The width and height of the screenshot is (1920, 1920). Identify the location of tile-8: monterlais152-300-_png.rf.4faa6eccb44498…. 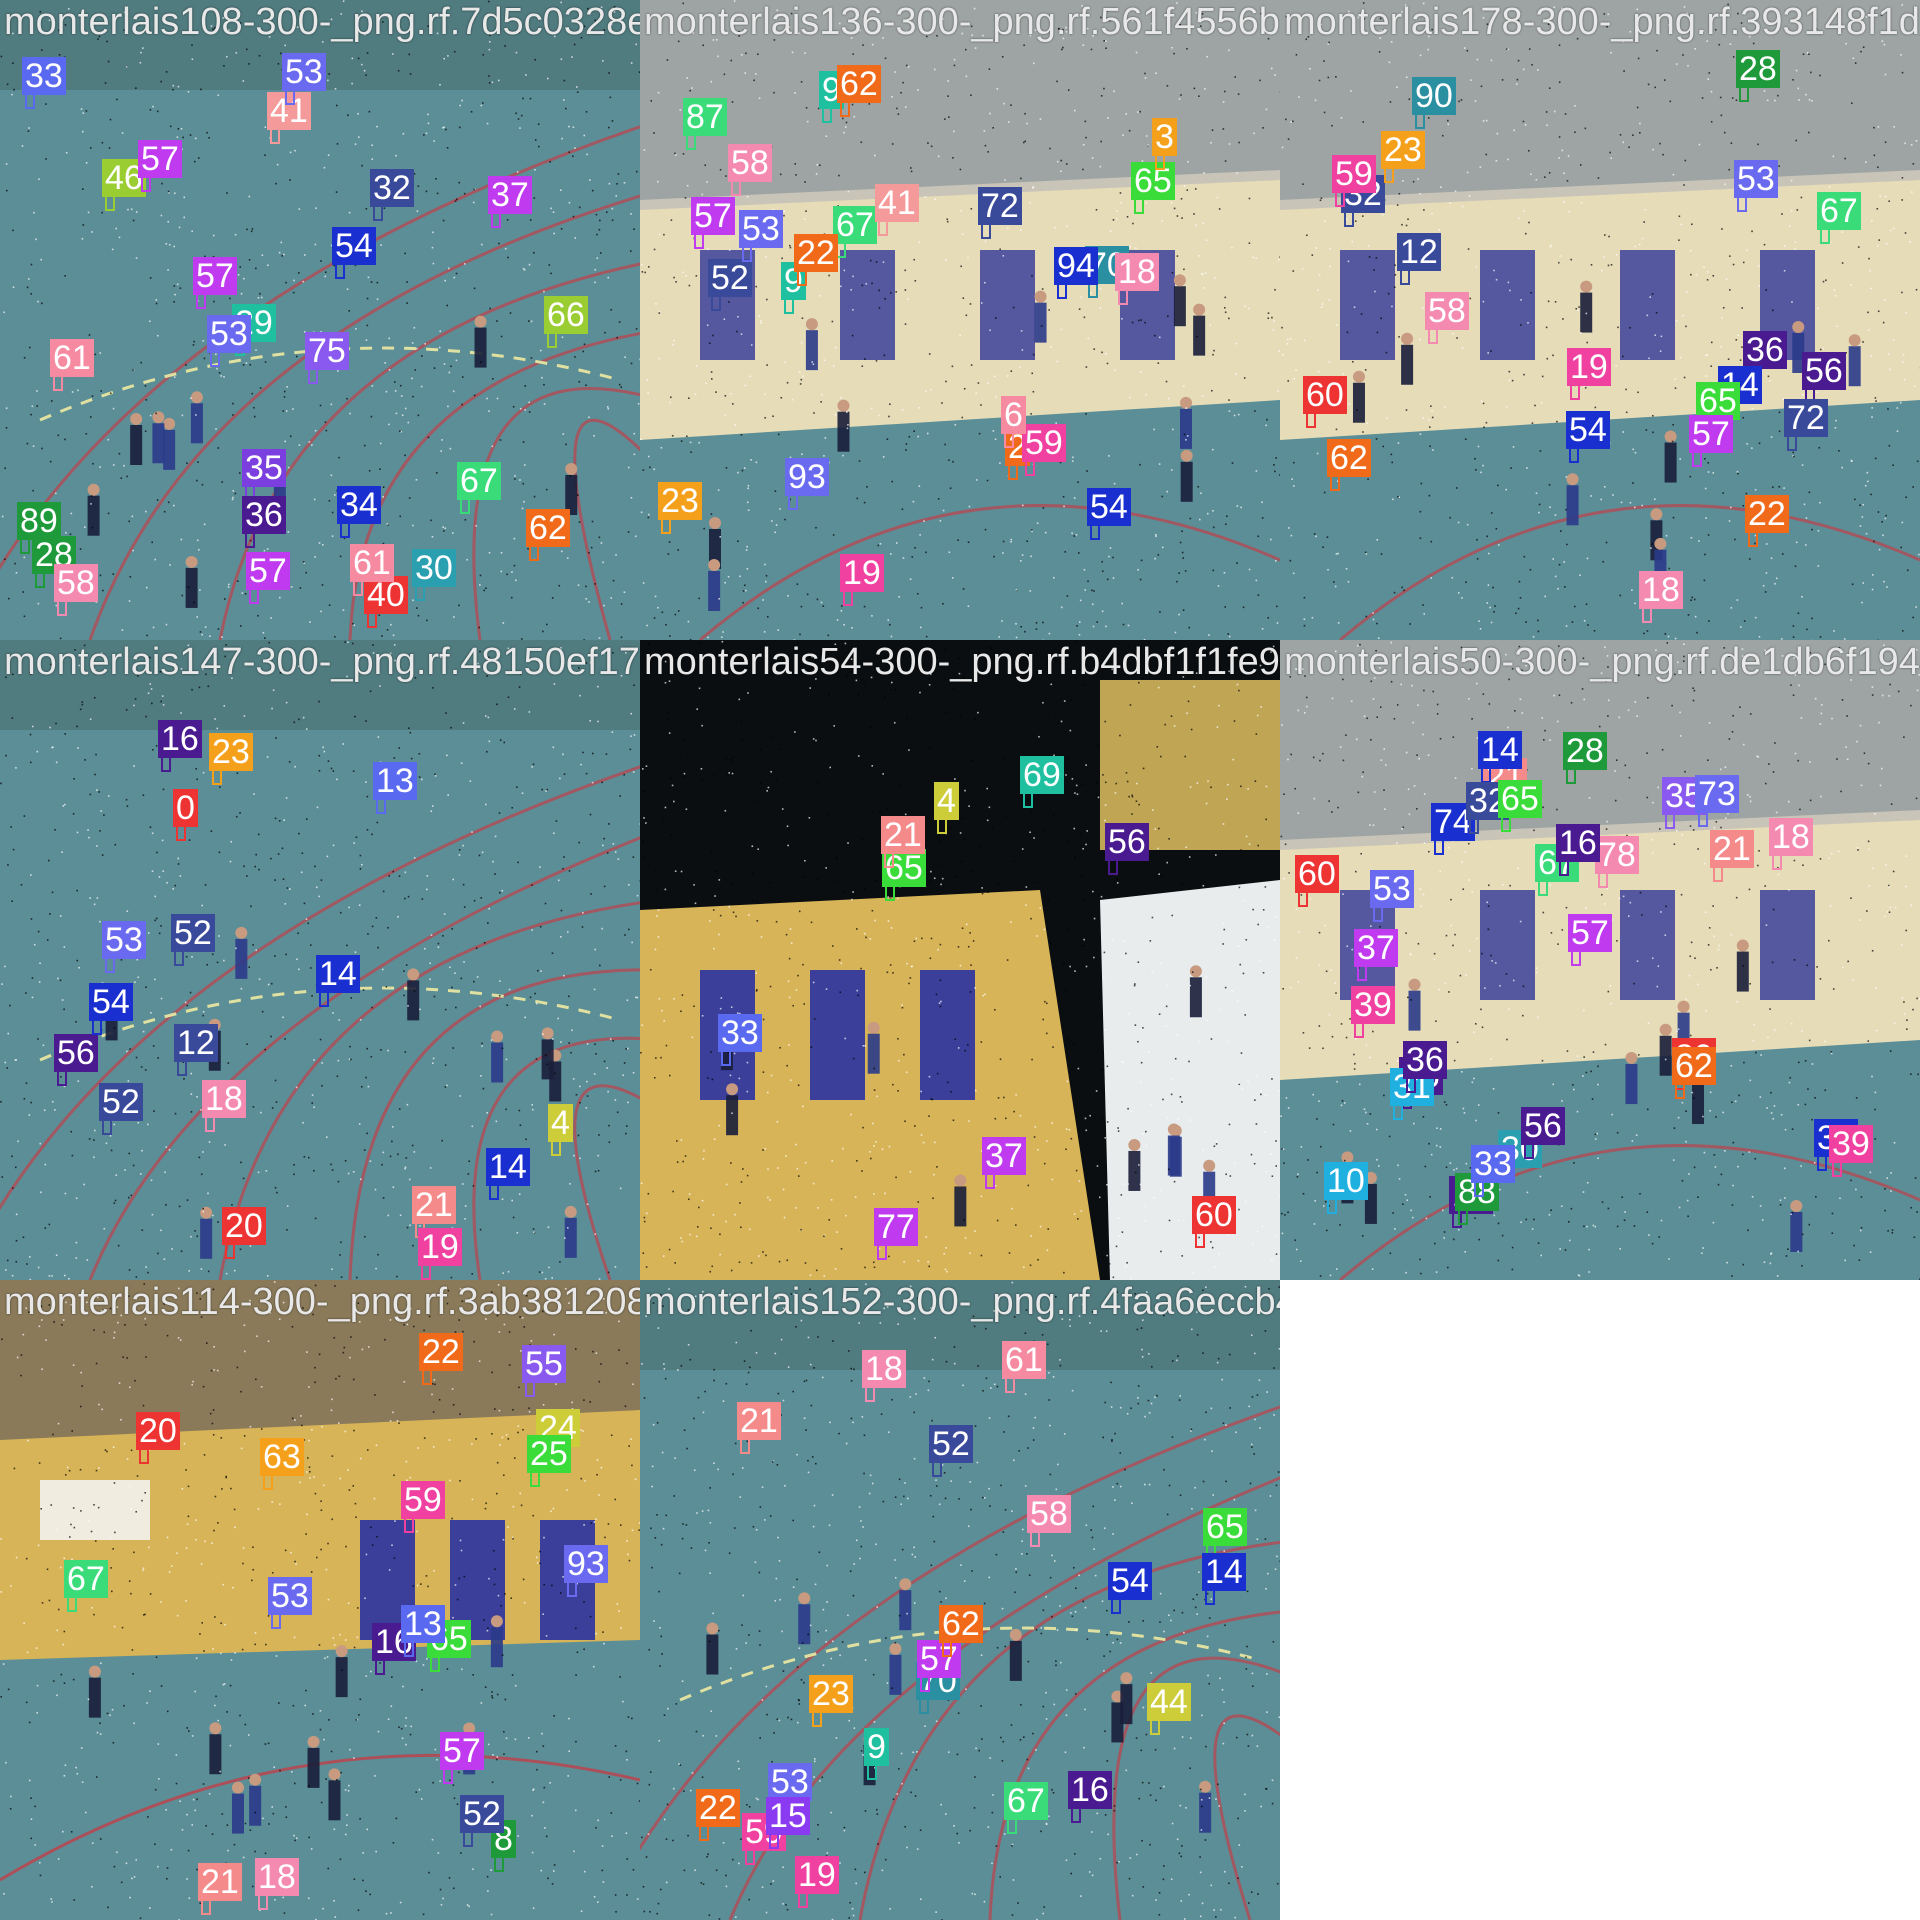
(960, 1600).